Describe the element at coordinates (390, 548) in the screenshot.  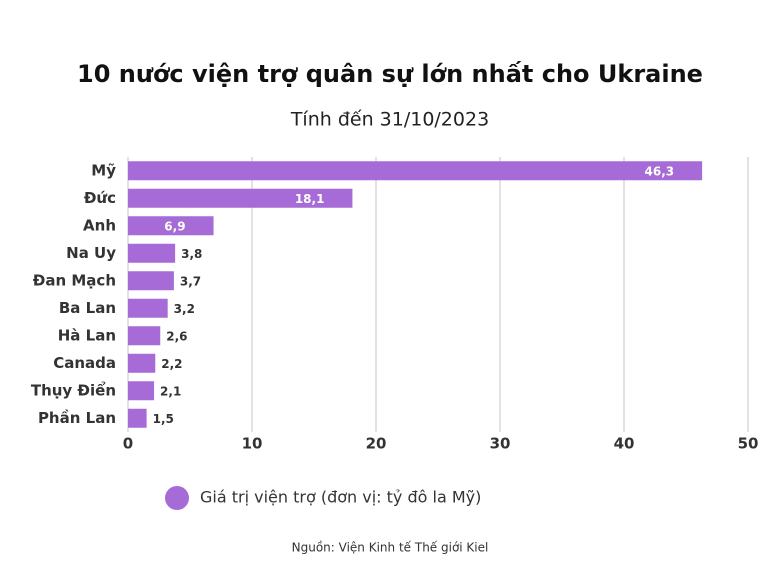
I see `source: Nguồn: Viện Kinh tế Thế giới Kiel` at that location.